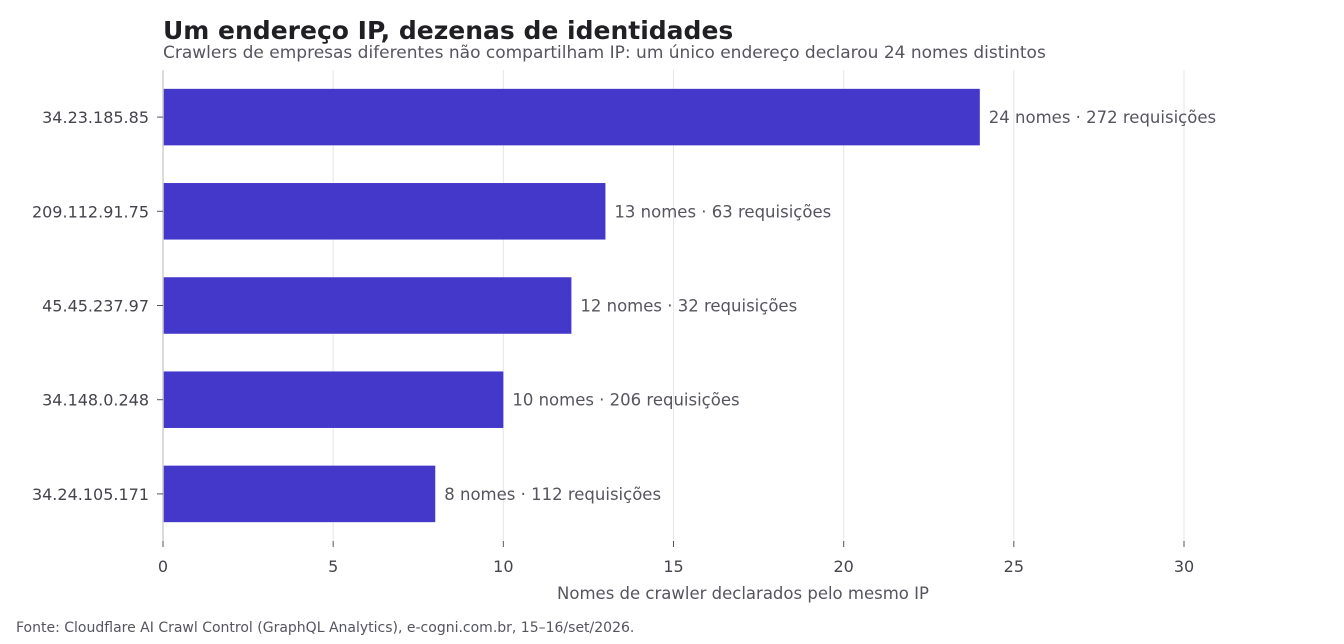 This screenshot has width=1344, height=644. I want to click on y-tick-label: 209.112.91.75, so click(90, 211).